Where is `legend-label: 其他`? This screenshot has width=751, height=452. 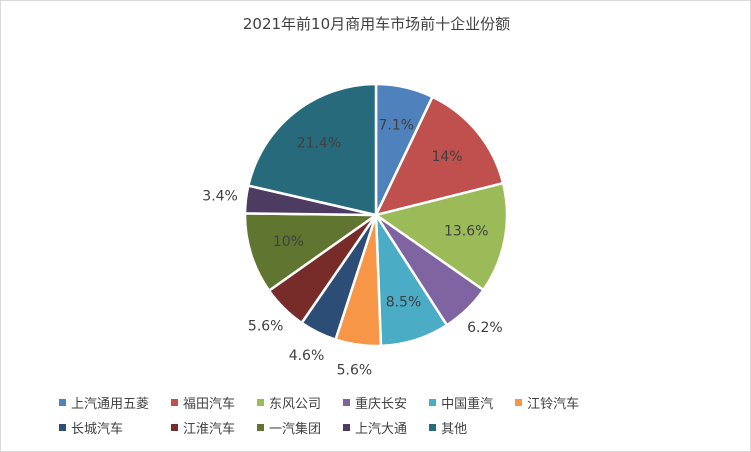
legend-label: 其他 is located at coordinates (454, 429).